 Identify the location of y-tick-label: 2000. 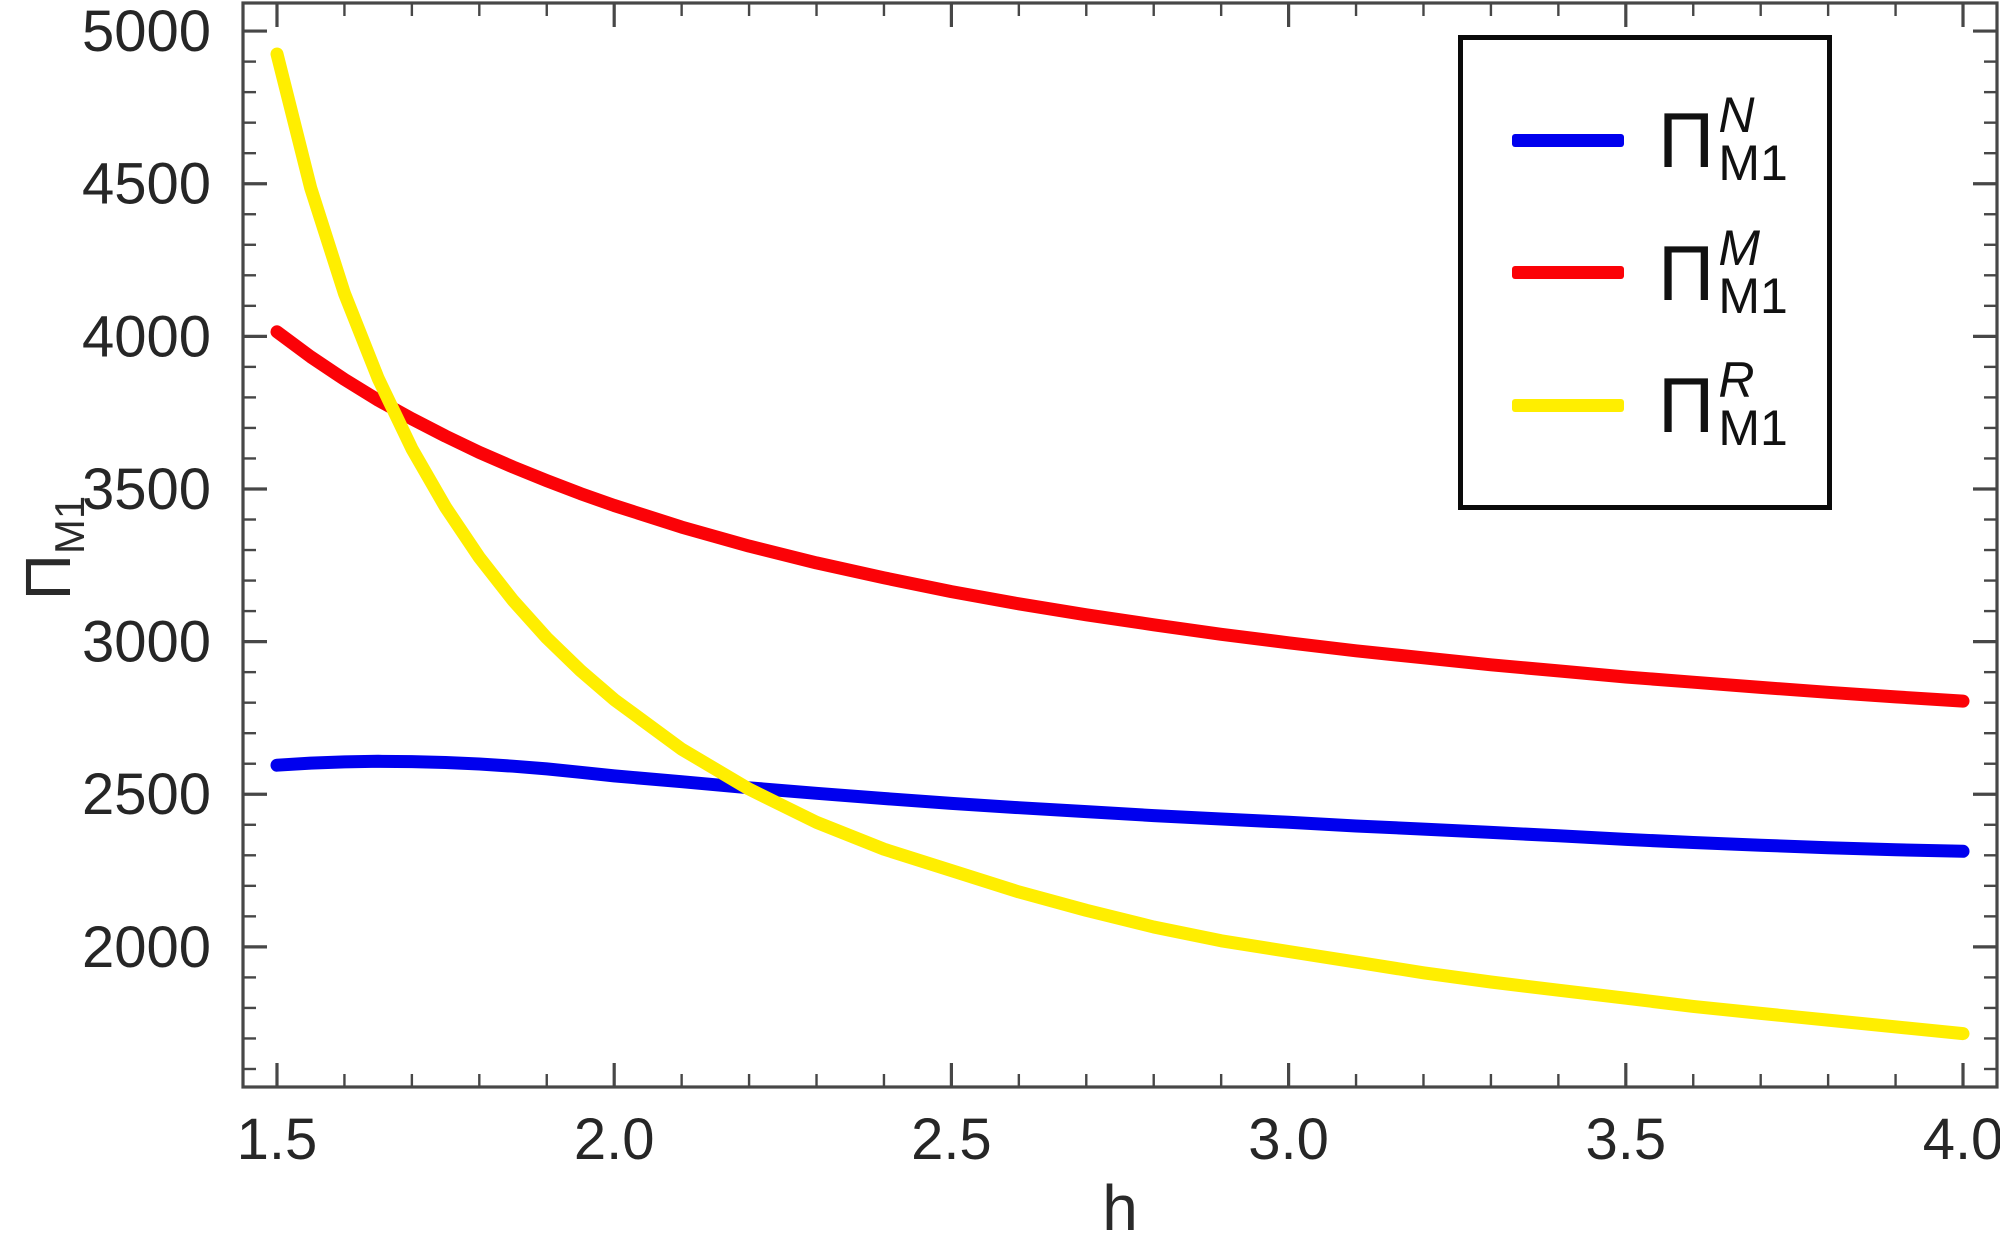
(146, 947).